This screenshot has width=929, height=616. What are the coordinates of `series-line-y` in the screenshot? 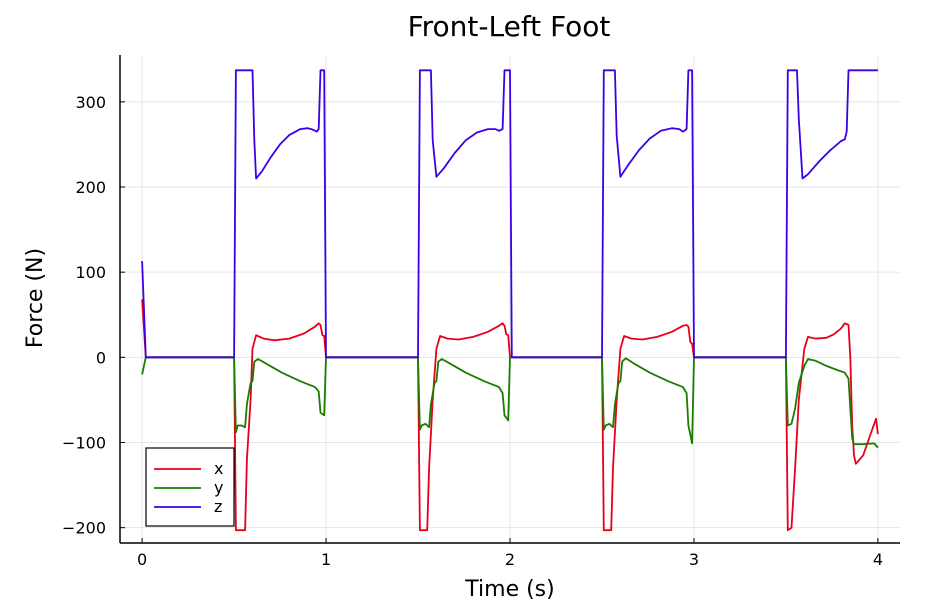 It's located at (510, 402).